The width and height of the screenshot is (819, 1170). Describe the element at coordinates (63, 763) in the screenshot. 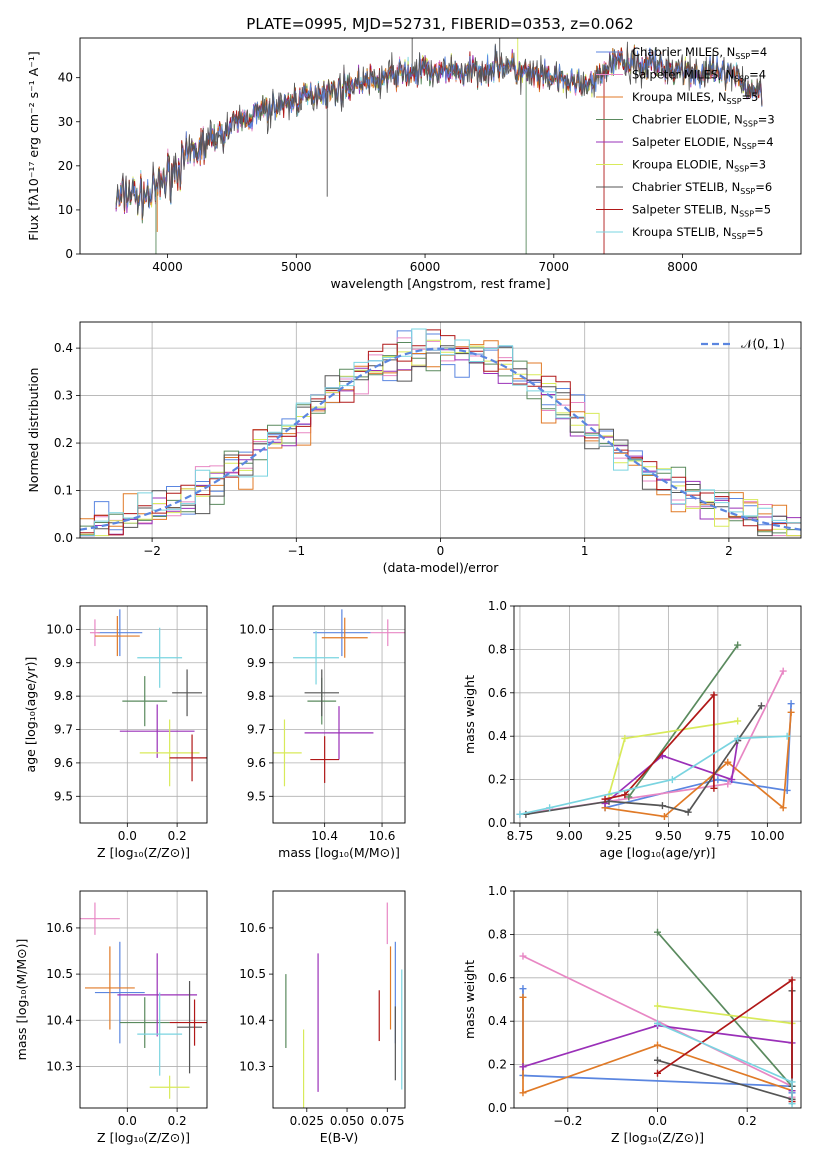

I see `y-tick-label: 9.6` at that location.